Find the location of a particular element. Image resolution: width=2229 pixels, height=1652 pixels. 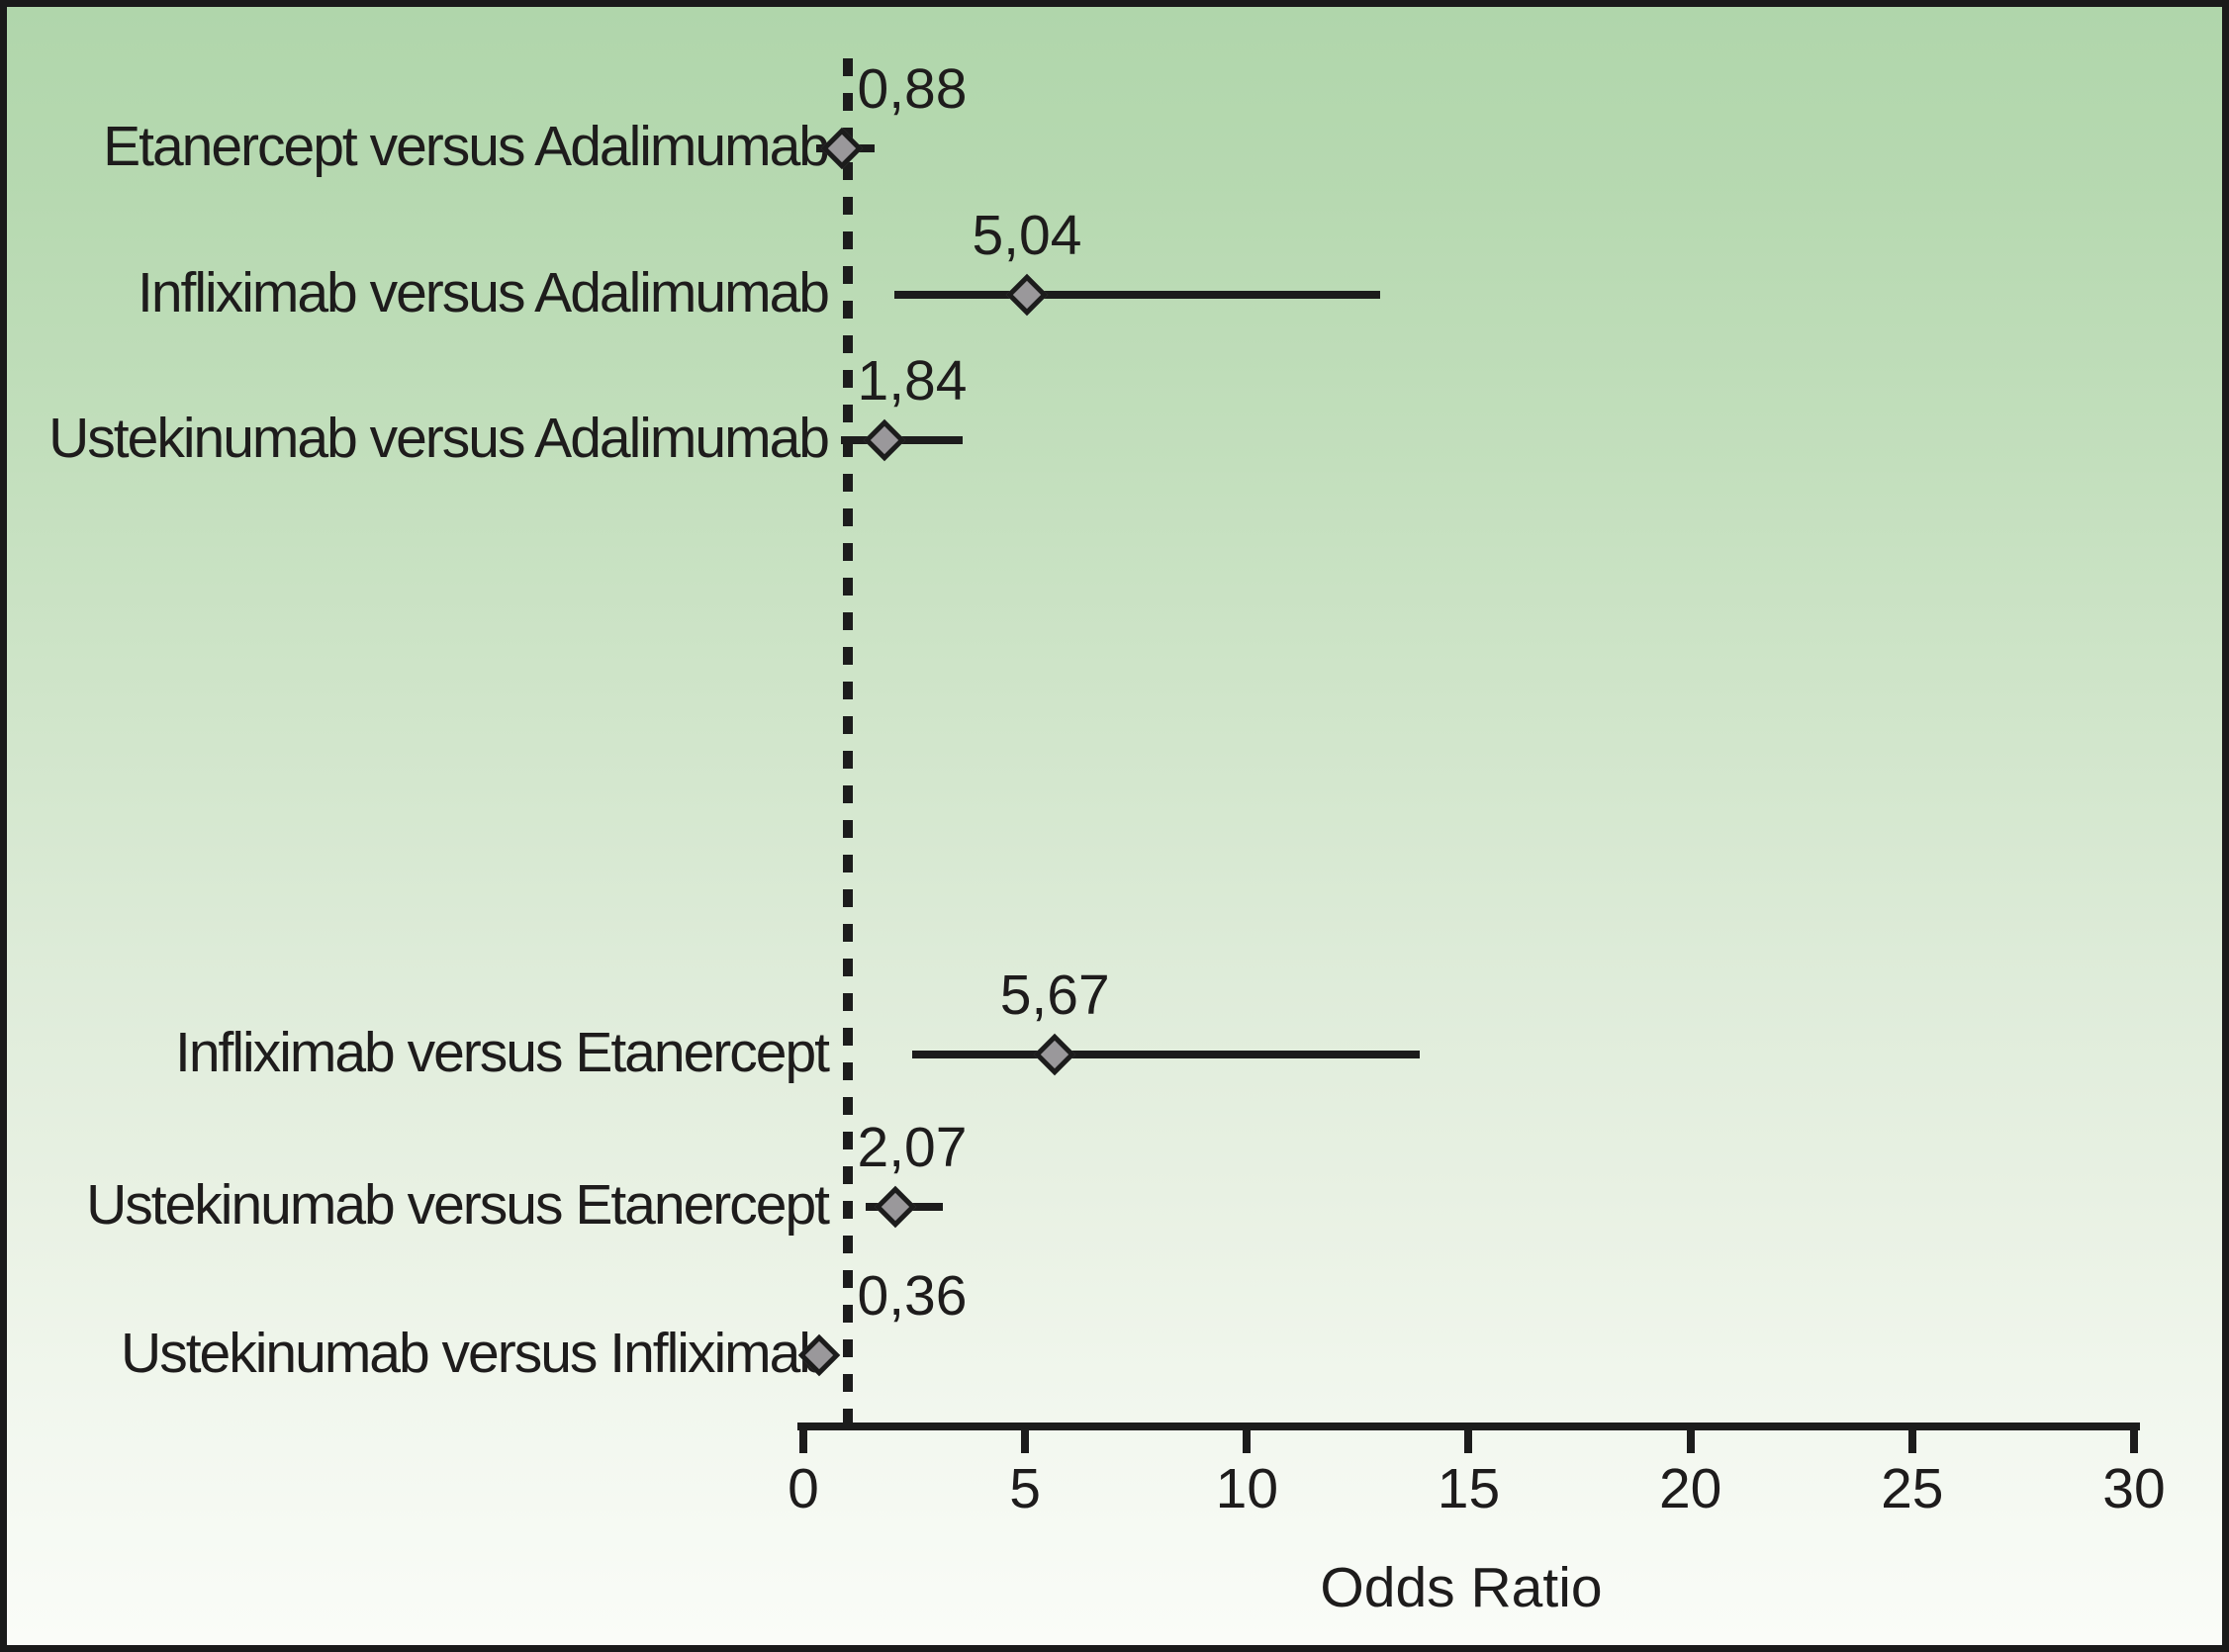

comparison-label: Infliximab versus Adalimumab is located at coordinates (484, 292).